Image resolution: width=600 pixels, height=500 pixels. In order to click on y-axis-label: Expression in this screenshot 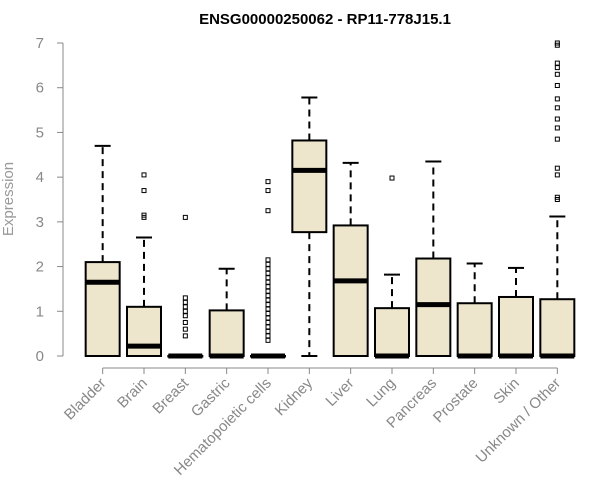, I will do `click(8, 199)`.